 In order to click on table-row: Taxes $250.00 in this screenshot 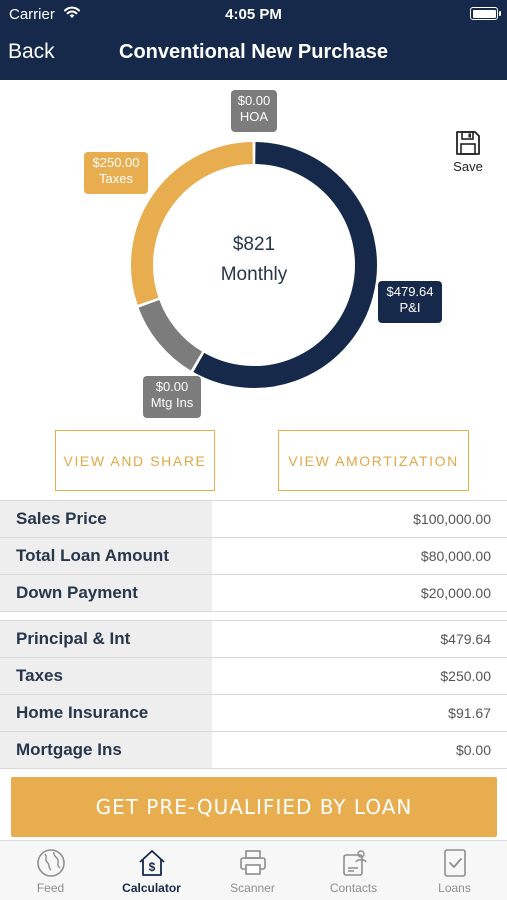, I will do `click(253, 676)`.